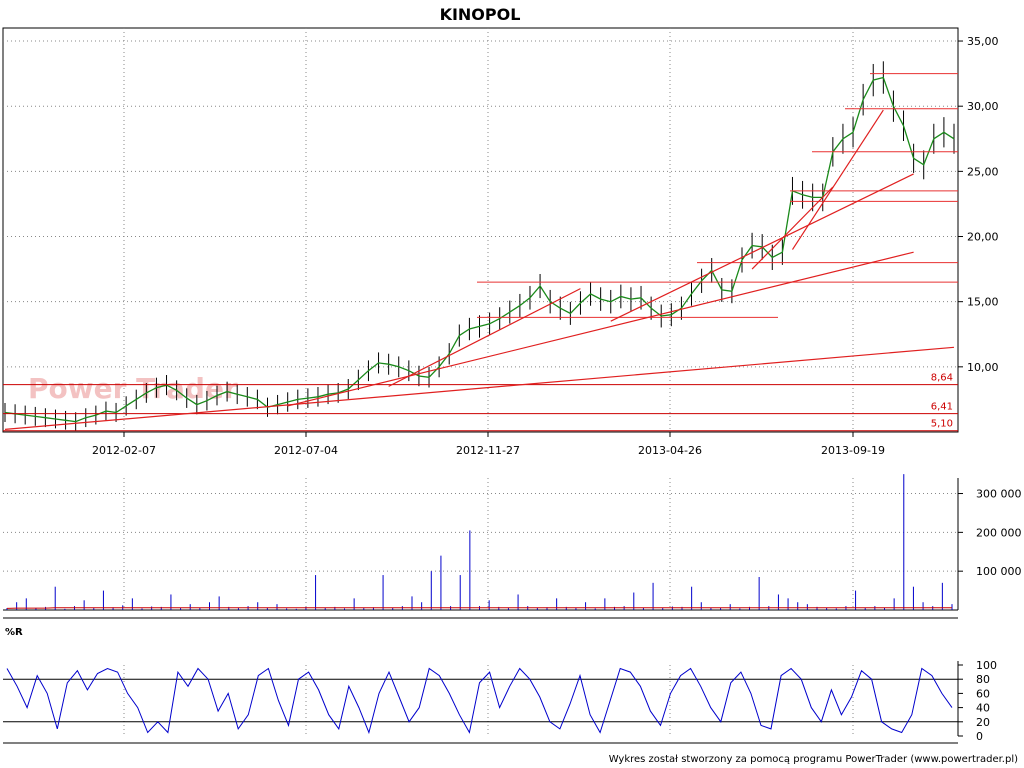 This screenshot has height=768, width=1024. I want to click on wr-line, so click(479, 701).